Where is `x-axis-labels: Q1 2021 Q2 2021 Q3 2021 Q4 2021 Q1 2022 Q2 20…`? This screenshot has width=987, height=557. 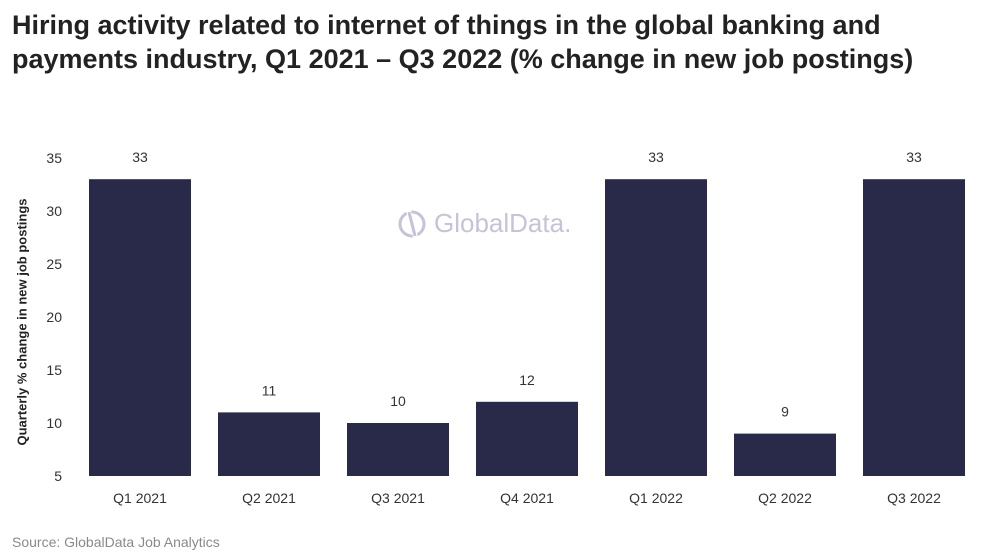
x-axis-labels: Q1 2021 Q2 2021 Q3 2021 Q4 2021 Q1 2022 Q2 20… is located at coordinates (527, 498).